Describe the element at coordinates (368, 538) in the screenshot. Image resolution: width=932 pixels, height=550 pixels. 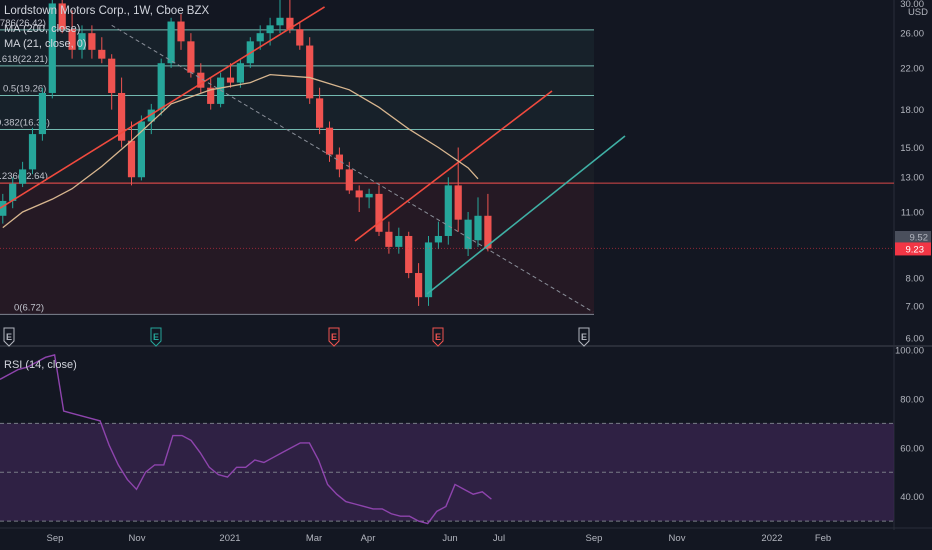
I see `time-tick-label: Apr` at that location.